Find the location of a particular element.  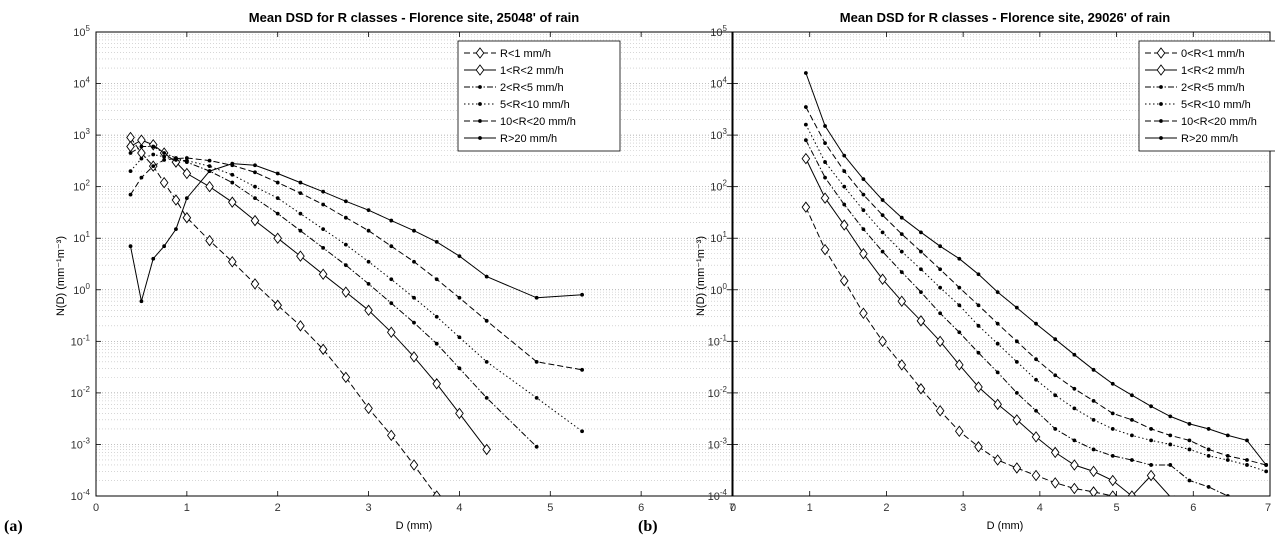

x-tick-label: 1 is located at coordinates (810, 508).